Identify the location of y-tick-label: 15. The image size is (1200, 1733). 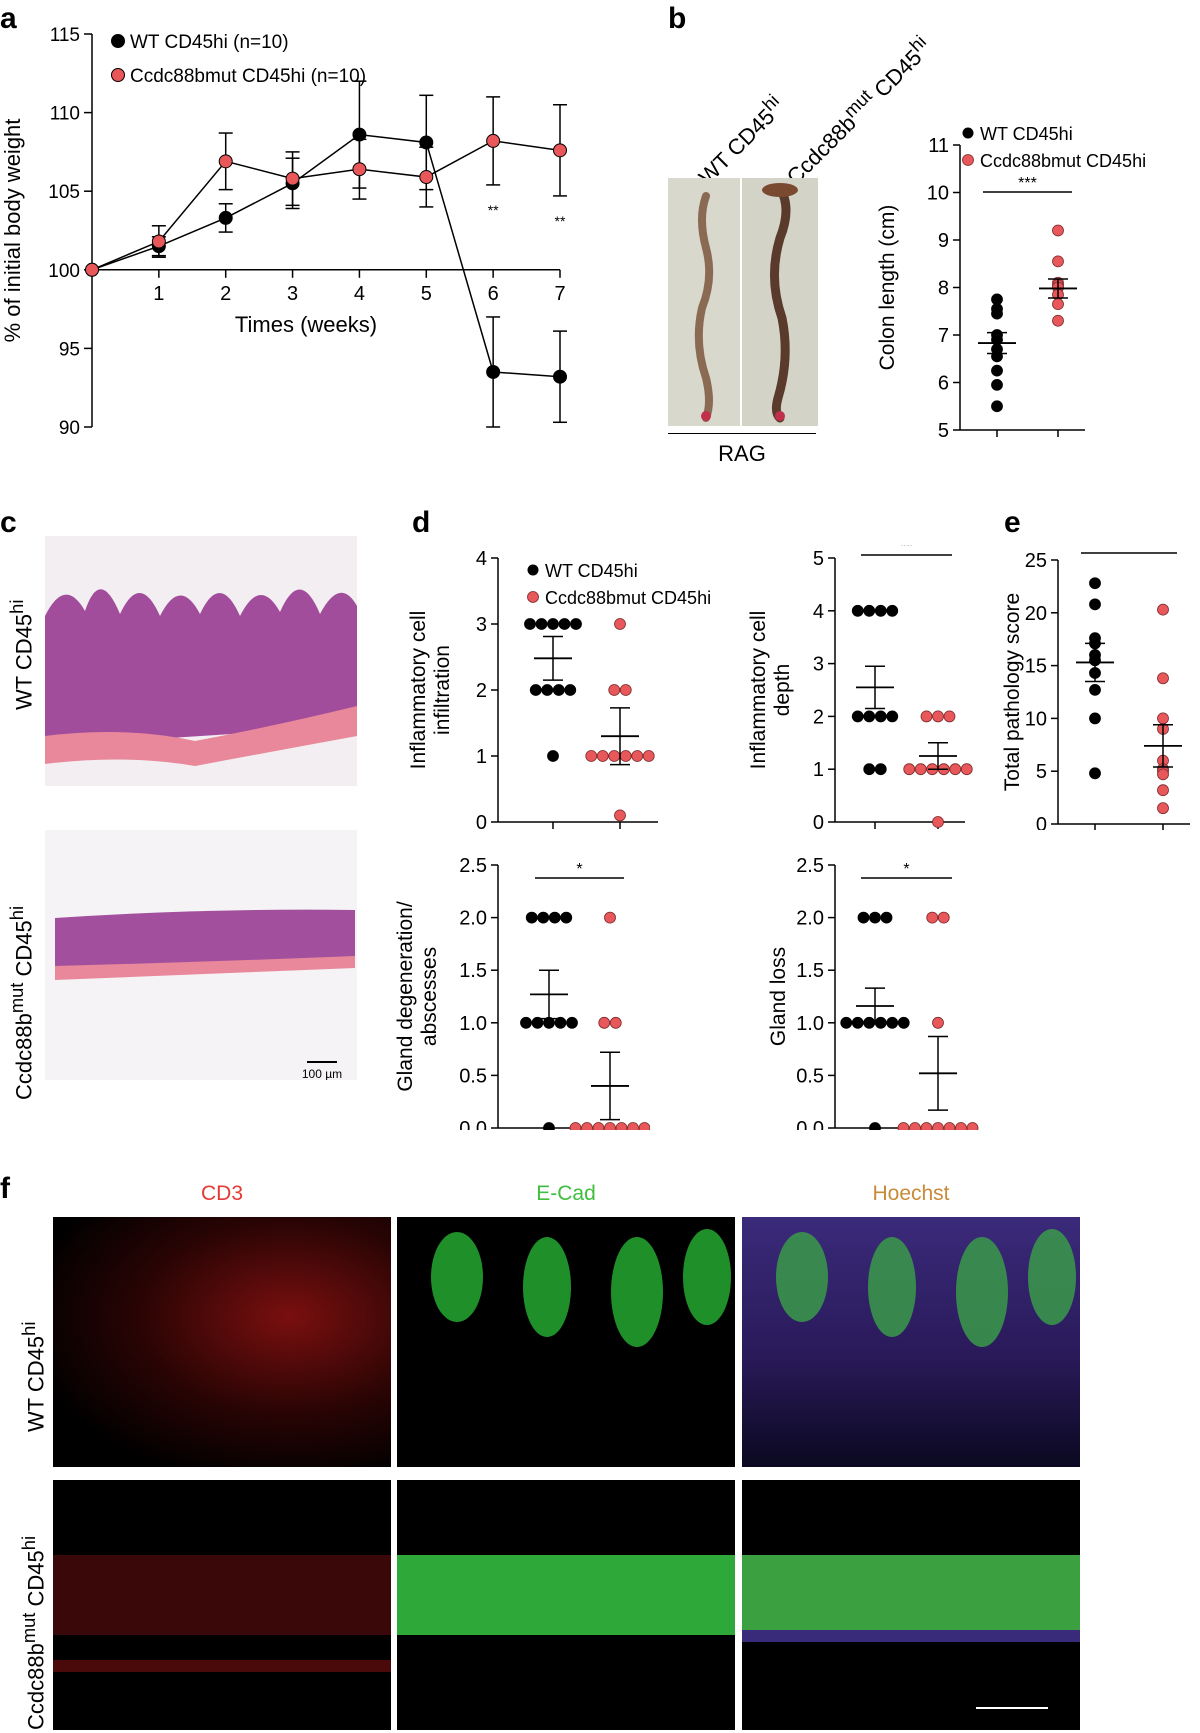
(1036, 667).